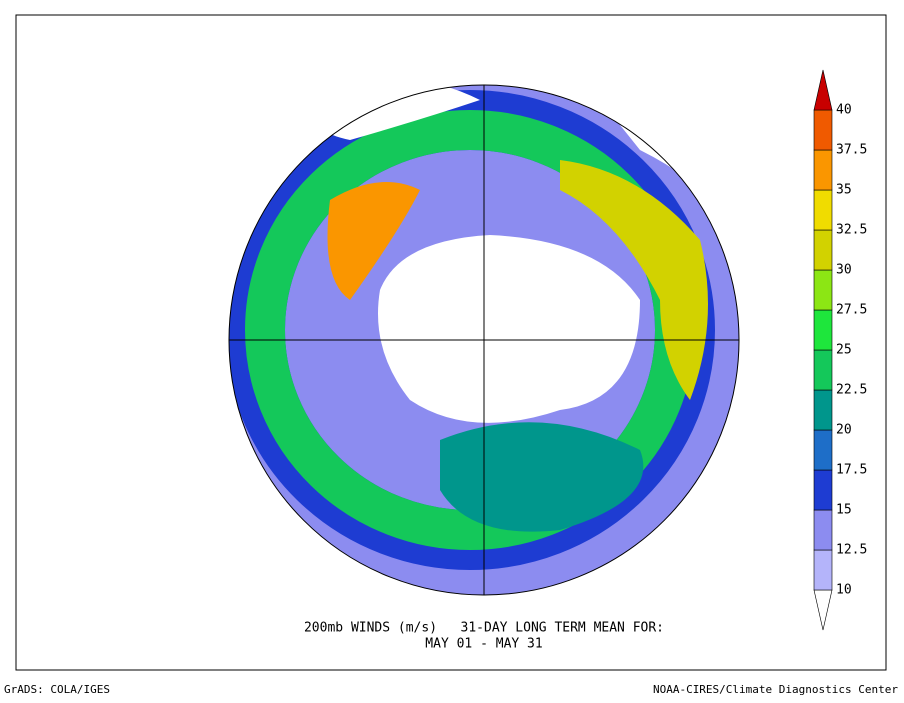  Describe the element at coordinates (851, 470) in the screenshot. I see `colorbar-label: 17.5` at that location.